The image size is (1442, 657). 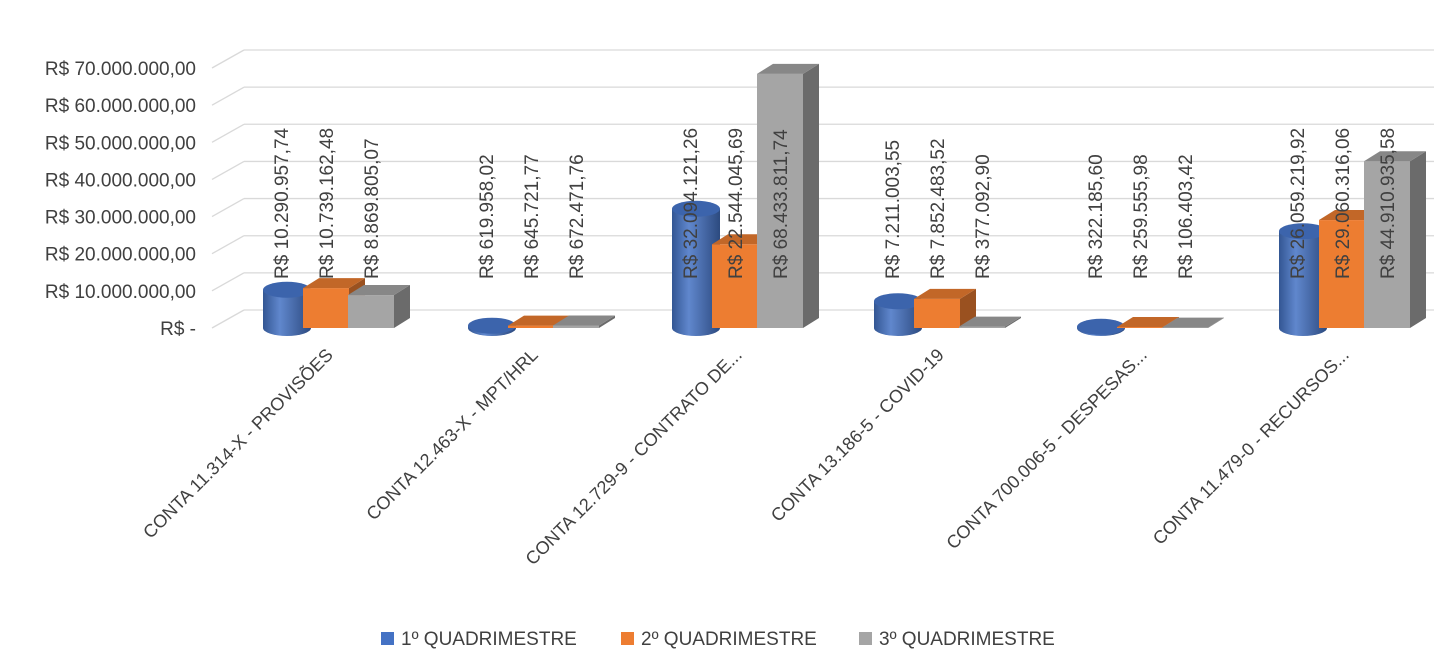 What do you see at coordinates (451, 434) in the screenshot?
I see `category-label: CONTA 12.463-X - MPT/HRL` at bounding box center [451, 434].